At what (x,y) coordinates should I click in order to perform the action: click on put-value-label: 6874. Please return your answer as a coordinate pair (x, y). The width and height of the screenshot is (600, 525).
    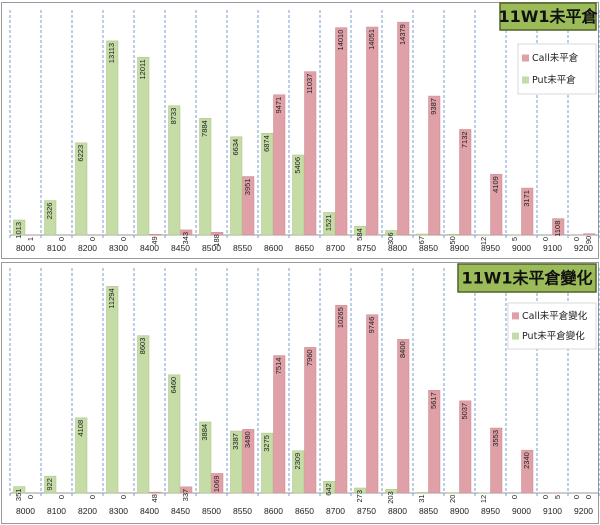
    Looking at the image, I should click on (266, 143).